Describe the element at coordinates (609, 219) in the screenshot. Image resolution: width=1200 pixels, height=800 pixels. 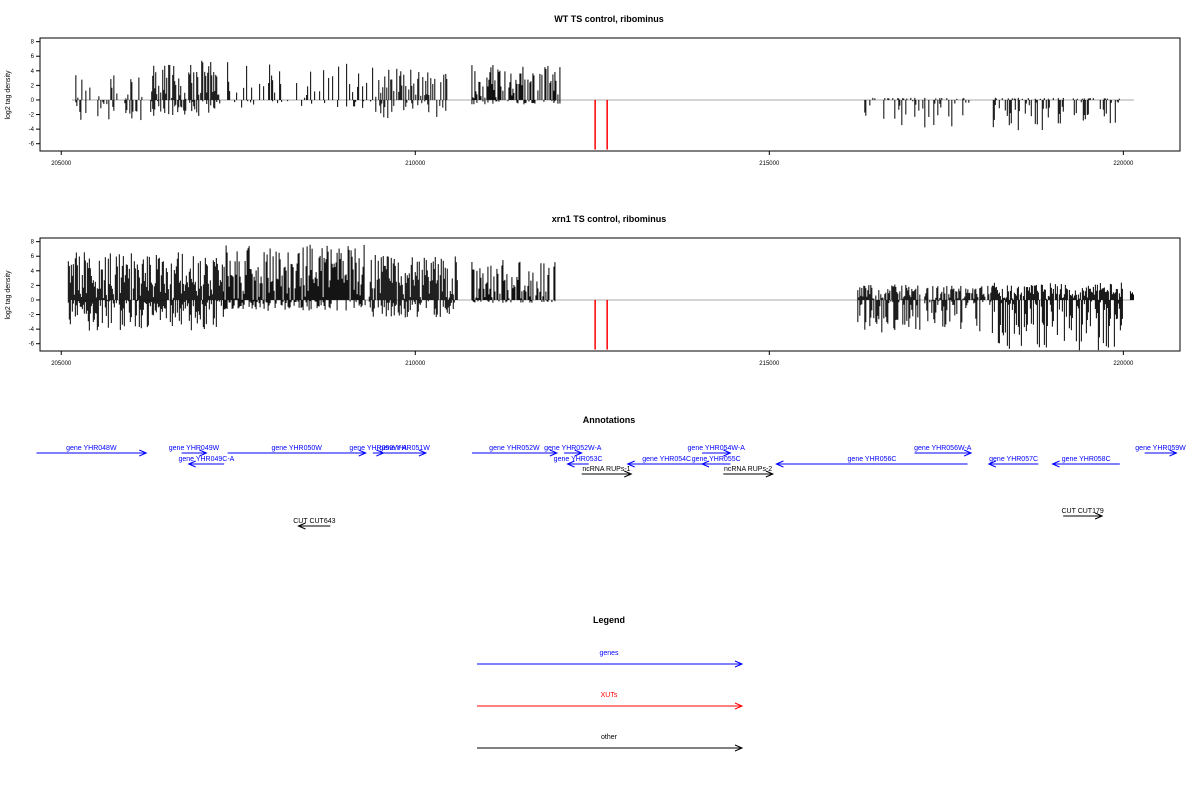
I see `xrn1-track-title: xrn1 TS control, ribominus` at that location.